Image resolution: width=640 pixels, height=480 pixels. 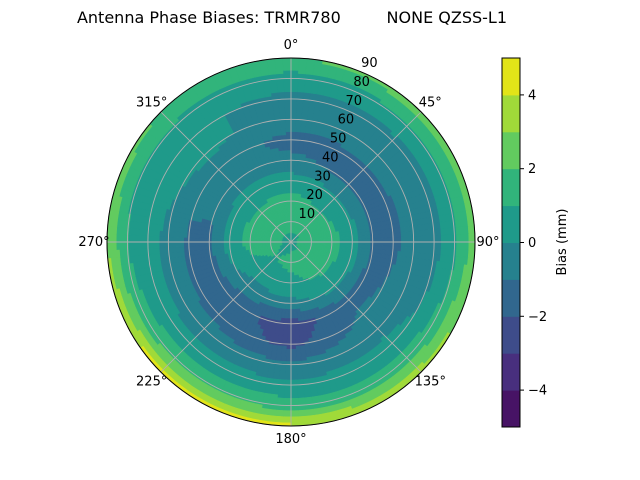 I want to click on colorbar-tick-label: 0, so click(x=532, y=243).